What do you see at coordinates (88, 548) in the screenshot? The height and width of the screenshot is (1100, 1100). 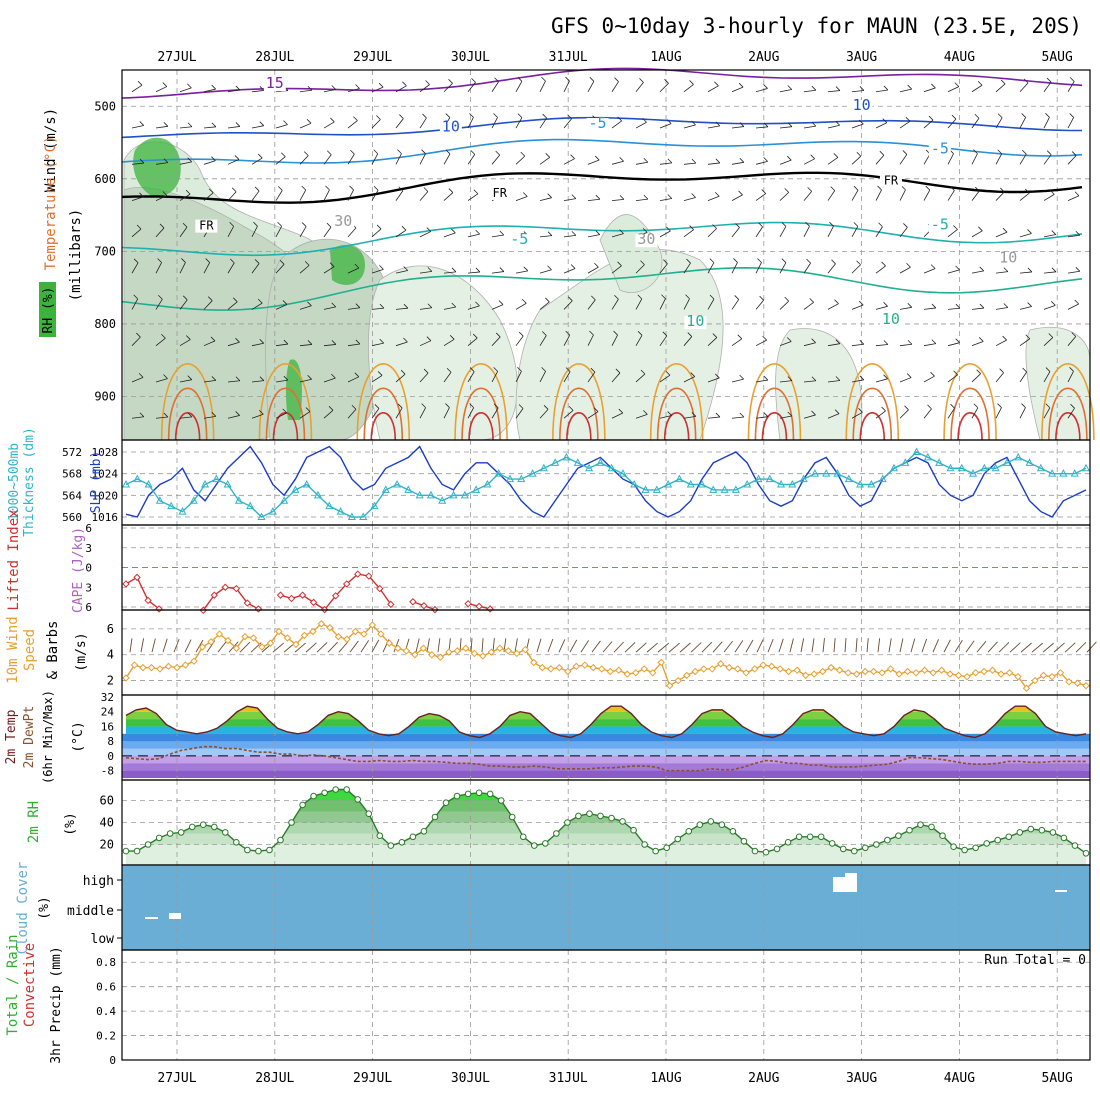 I see `lifted-tick-label: 3` at bounding box center [88, 548].